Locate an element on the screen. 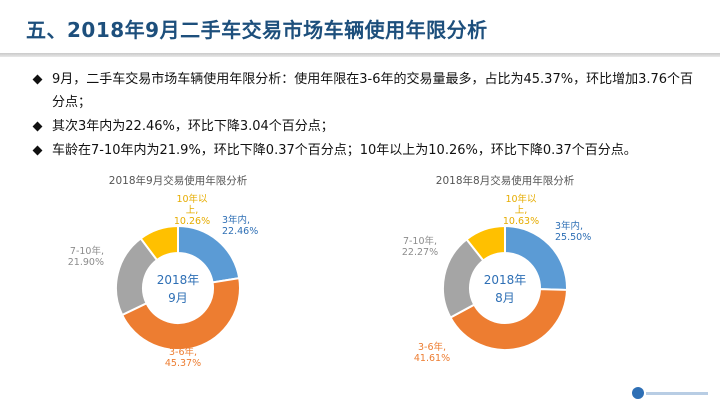  chart-title: 2018年8月交易使用年限分析 is located at coordinates (505, 180).